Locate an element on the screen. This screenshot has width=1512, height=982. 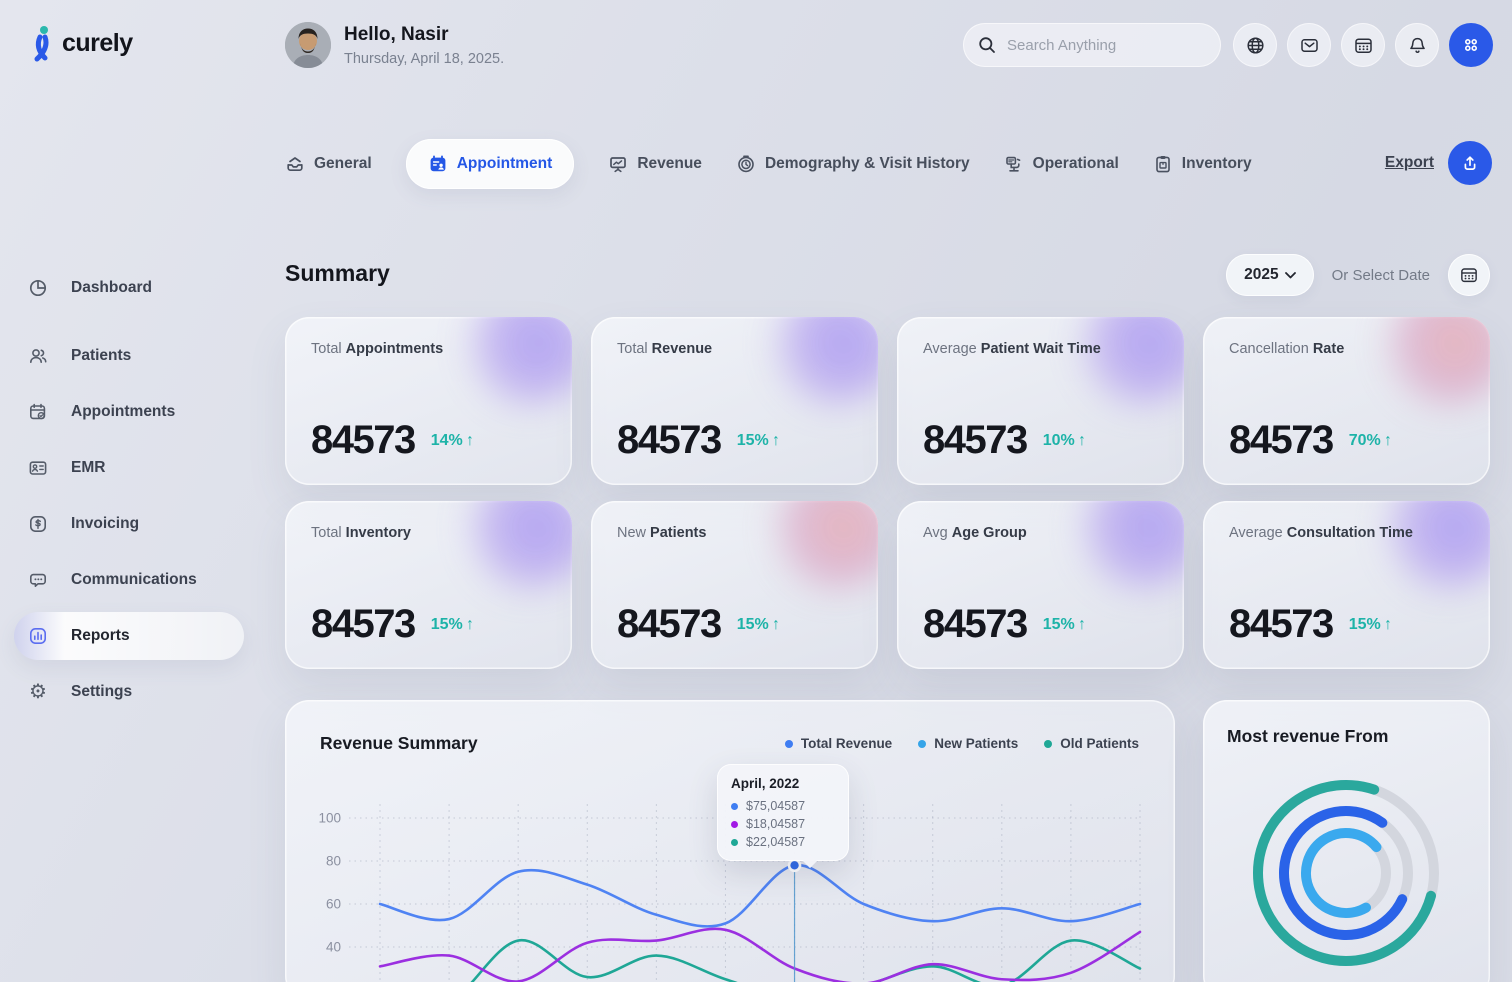
sidebar-item-label: Patients is located at coordinates (101, 355).